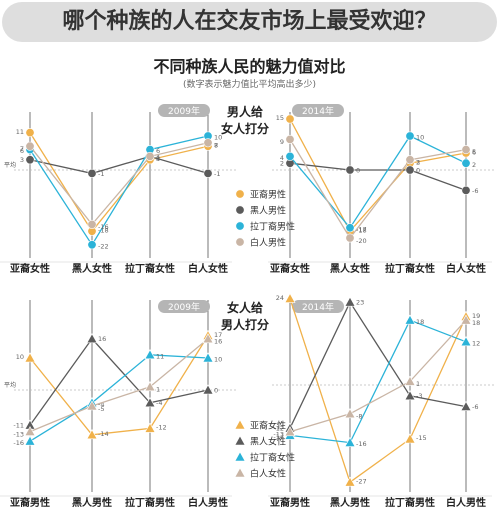 This screenshot has width=499, height=519. Describe the element at coordinates (268, 474) in the screenshot. I see `legend-label: 白人女性` at that location.